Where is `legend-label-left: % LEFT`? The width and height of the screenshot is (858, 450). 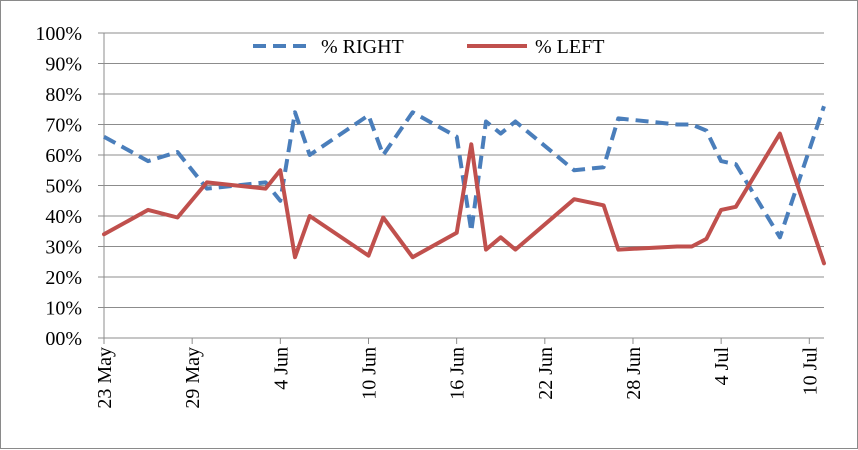
legend-label-left: % LEFT is located at coordinates (569, 47).